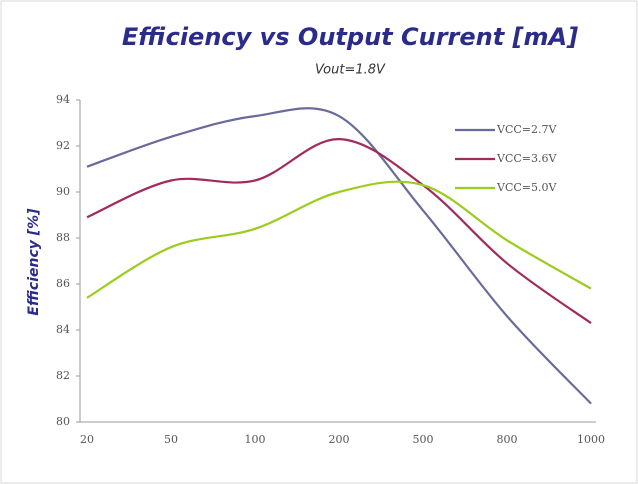 This screenshot has width=638, height=484. Describe the element at coordinates (591, 439) in the screenshot. I see `x-tick-label: 1000` at that location.